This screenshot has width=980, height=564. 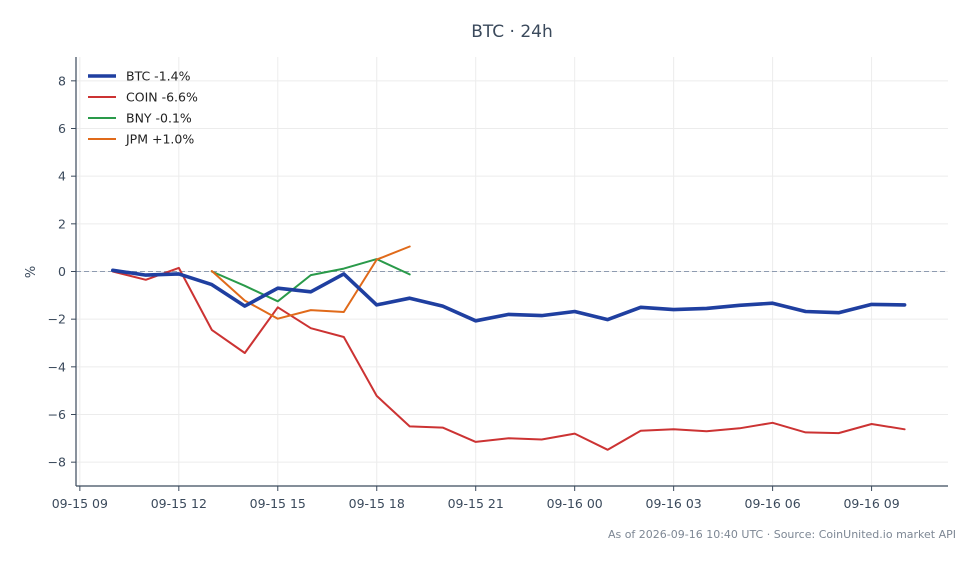 What do you see at coordinates (57, 462) in the screenshot?
I see `y-tick-label: −8` at bounding box center [57, 462].